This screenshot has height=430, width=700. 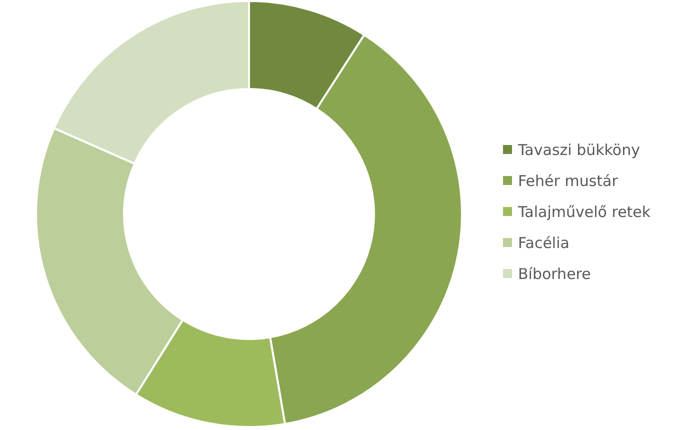 I want to click on legend-label: Tavaszi bükköny, so click(x=578, y=150).